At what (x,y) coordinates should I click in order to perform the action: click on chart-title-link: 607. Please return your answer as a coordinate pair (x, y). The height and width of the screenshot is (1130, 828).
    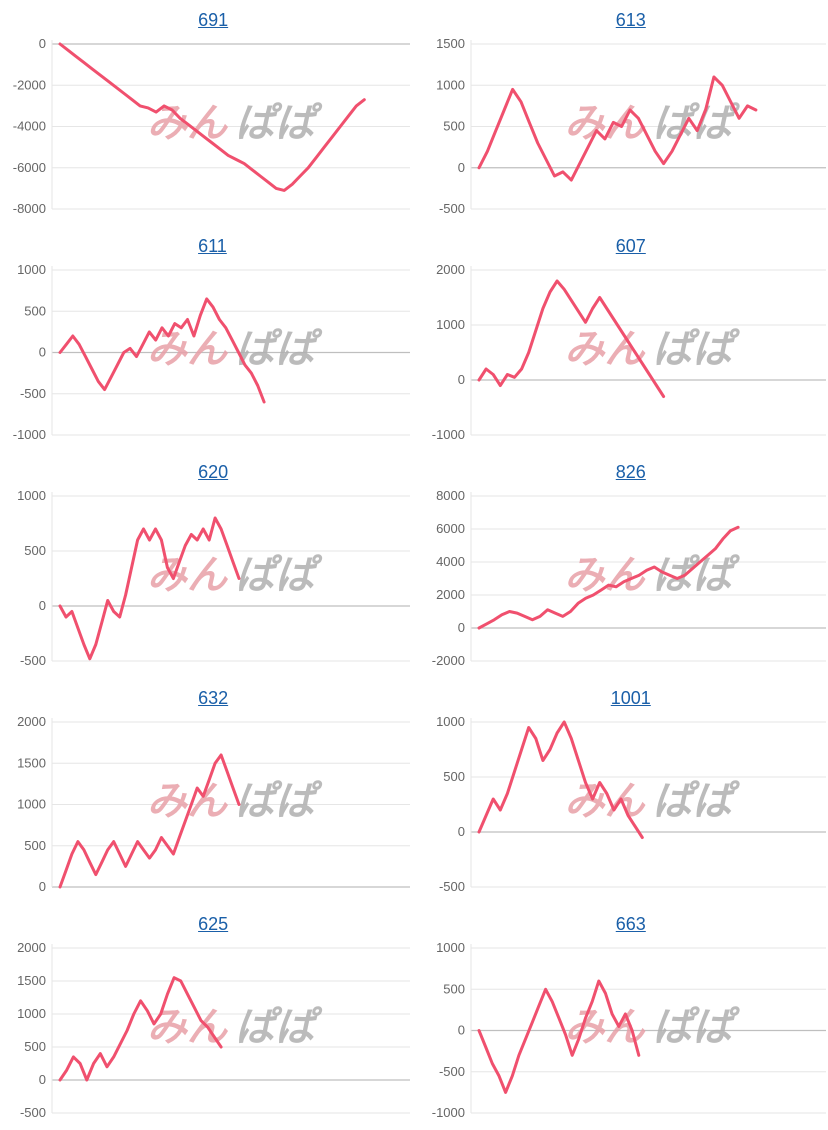
    Looking at the image, I should click on (630, 246).